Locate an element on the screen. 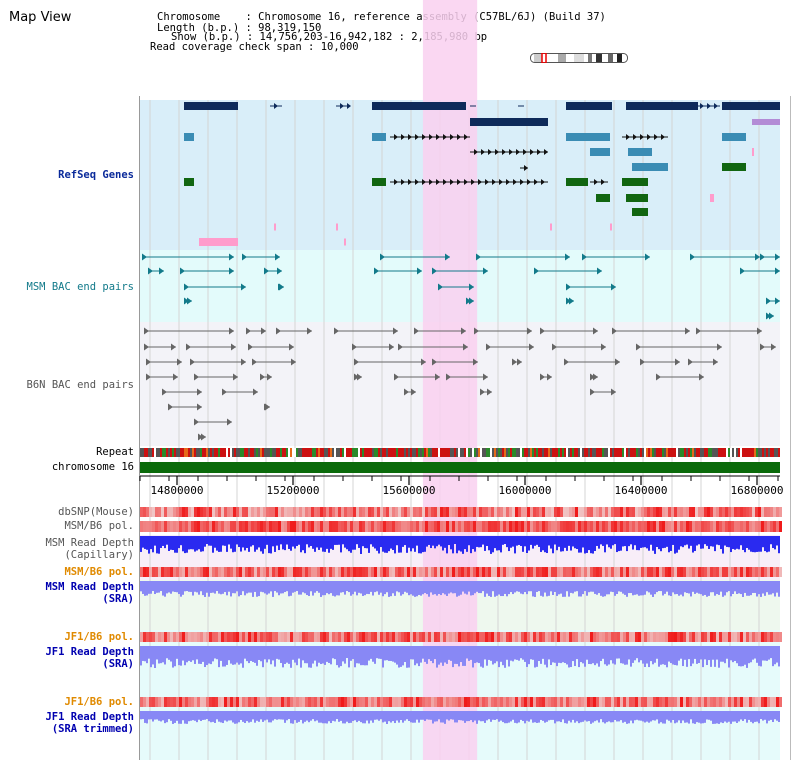 The height and width of the screenshot is (760, 800). label-msm-b6-pol: MSM/B6 pol. is located at coordinates (99, 526).